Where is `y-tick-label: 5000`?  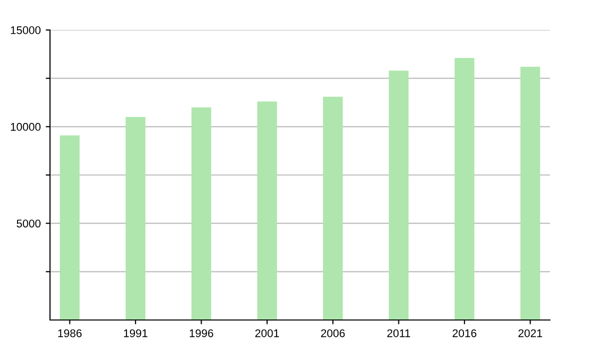 y-tick-label: 5000 is located at coordinates (28, 224).